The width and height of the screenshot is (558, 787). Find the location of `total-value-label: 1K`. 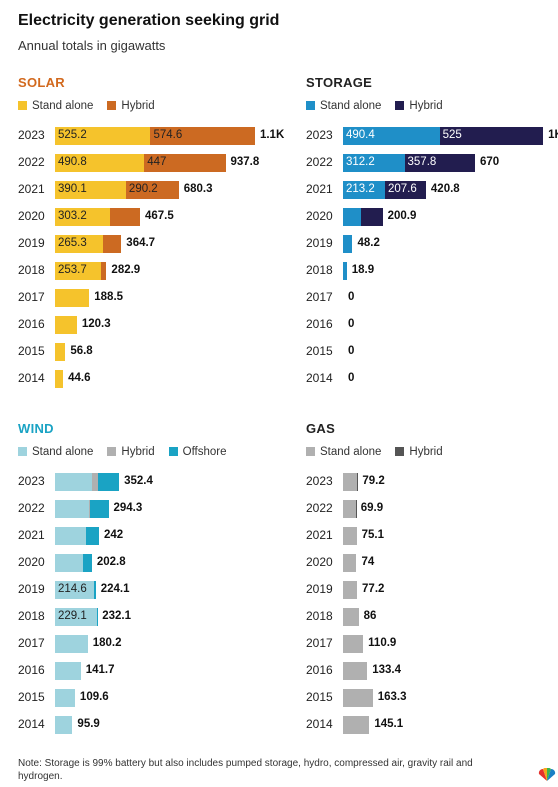

total-value-label: 1K is located at coordinates (553, 135).